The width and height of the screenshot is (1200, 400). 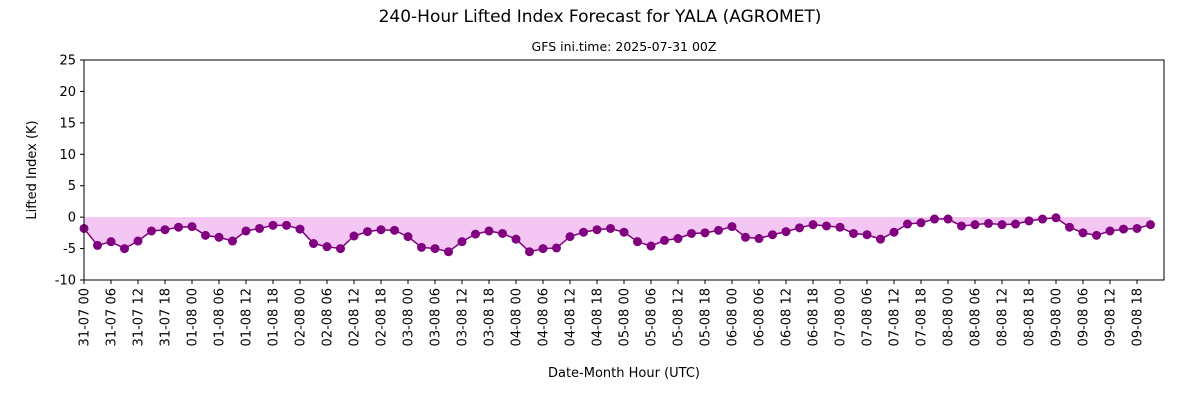 I want to click on x-tick-label: 05-08 06, so click(x=652, y=317).